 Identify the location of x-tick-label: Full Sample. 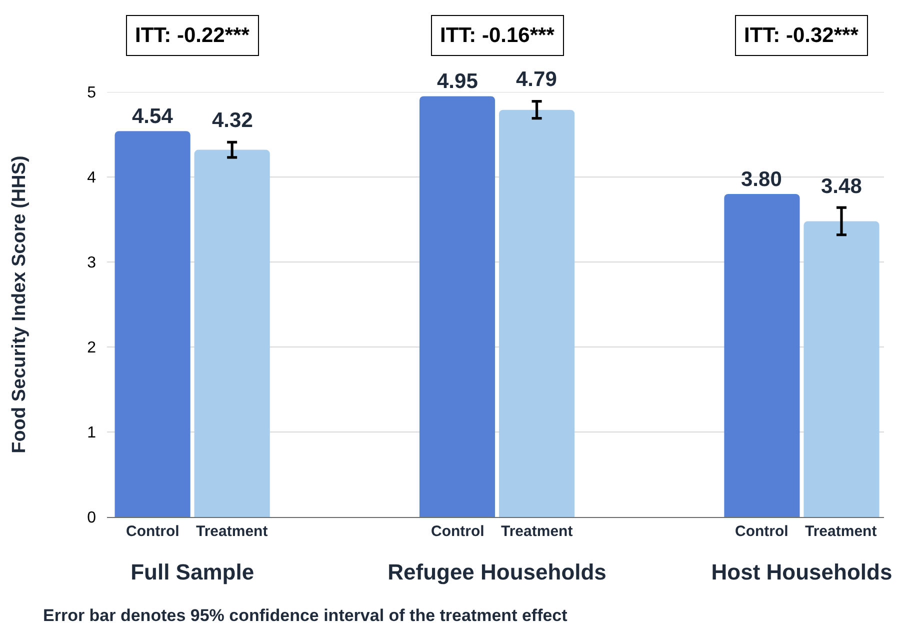
(192, 572).